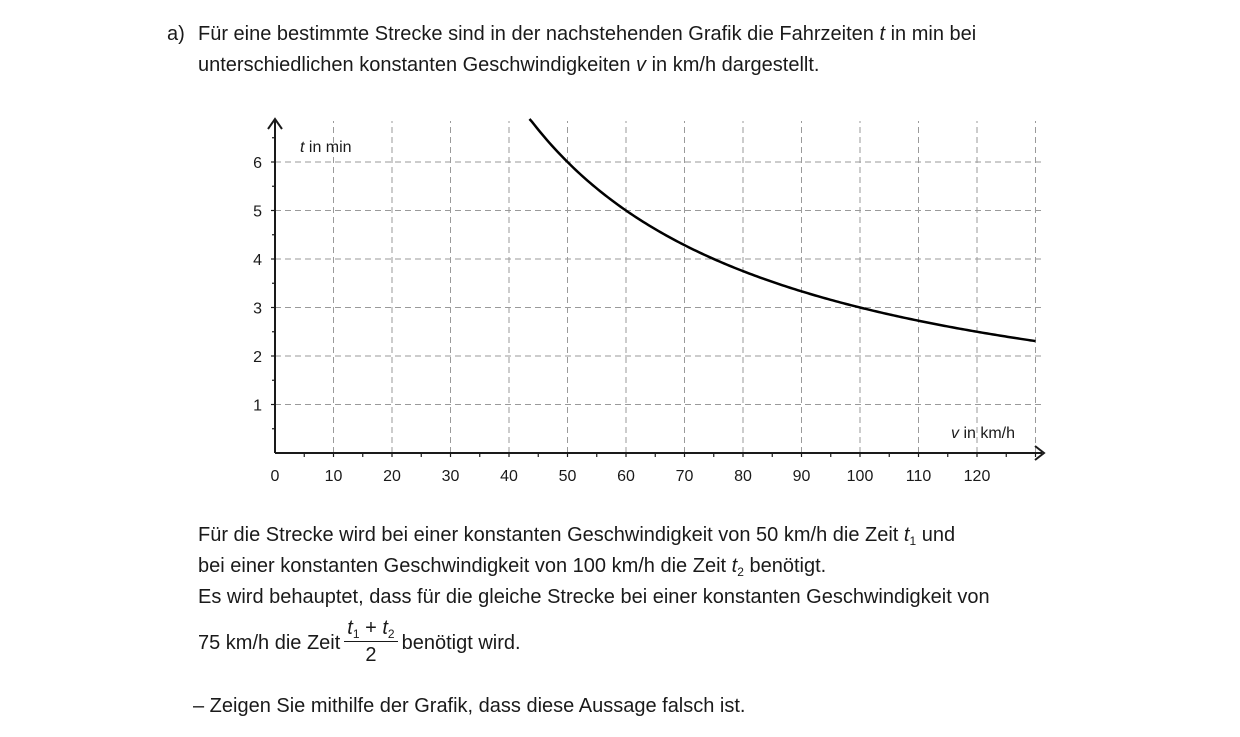 Image resolution: width=1240 pixels, height=737 pixels. I want to click on x-axis-label: v in km/h, so click(983, 433).